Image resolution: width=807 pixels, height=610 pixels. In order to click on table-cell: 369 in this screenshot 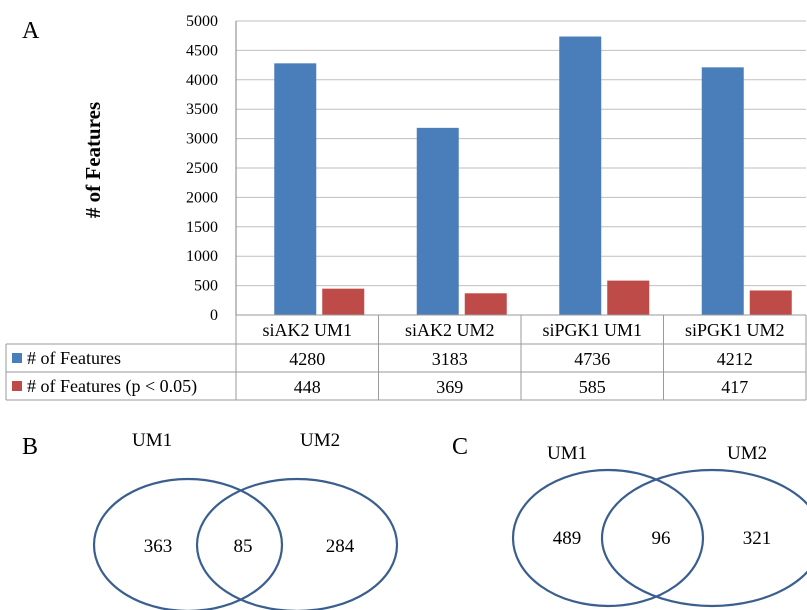, I will do `click(449, 387)`.